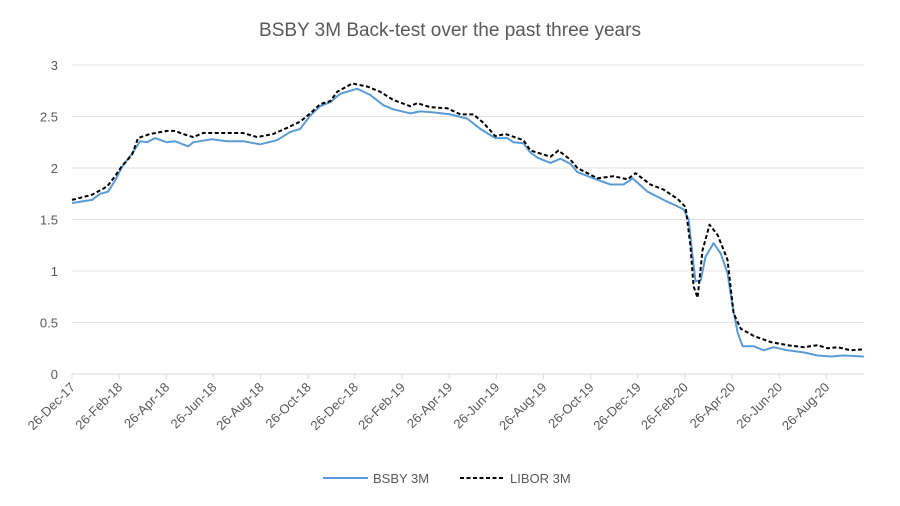 This screenshot has height=506, width=900. I want to click on y-tick-label: 3, so click(54, 65).